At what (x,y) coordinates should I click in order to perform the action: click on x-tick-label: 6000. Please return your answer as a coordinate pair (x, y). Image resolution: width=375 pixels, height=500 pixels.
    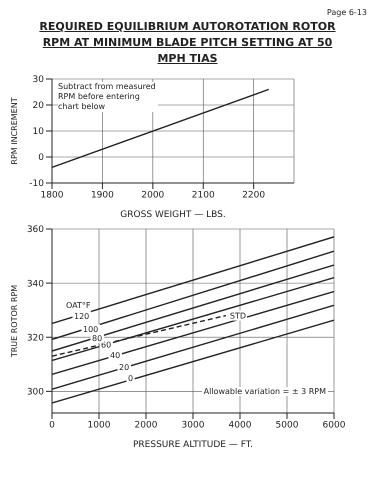
    Looking at the image, I should click on (334, 425).